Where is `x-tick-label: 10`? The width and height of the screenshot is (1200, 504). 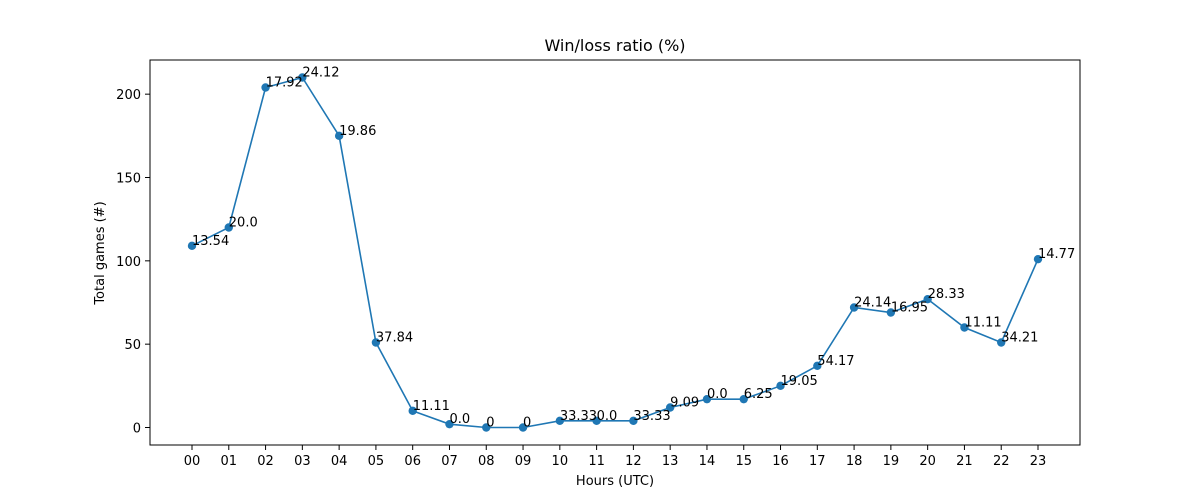
x-tick-label: 10 is located at coordinates (560, 461).